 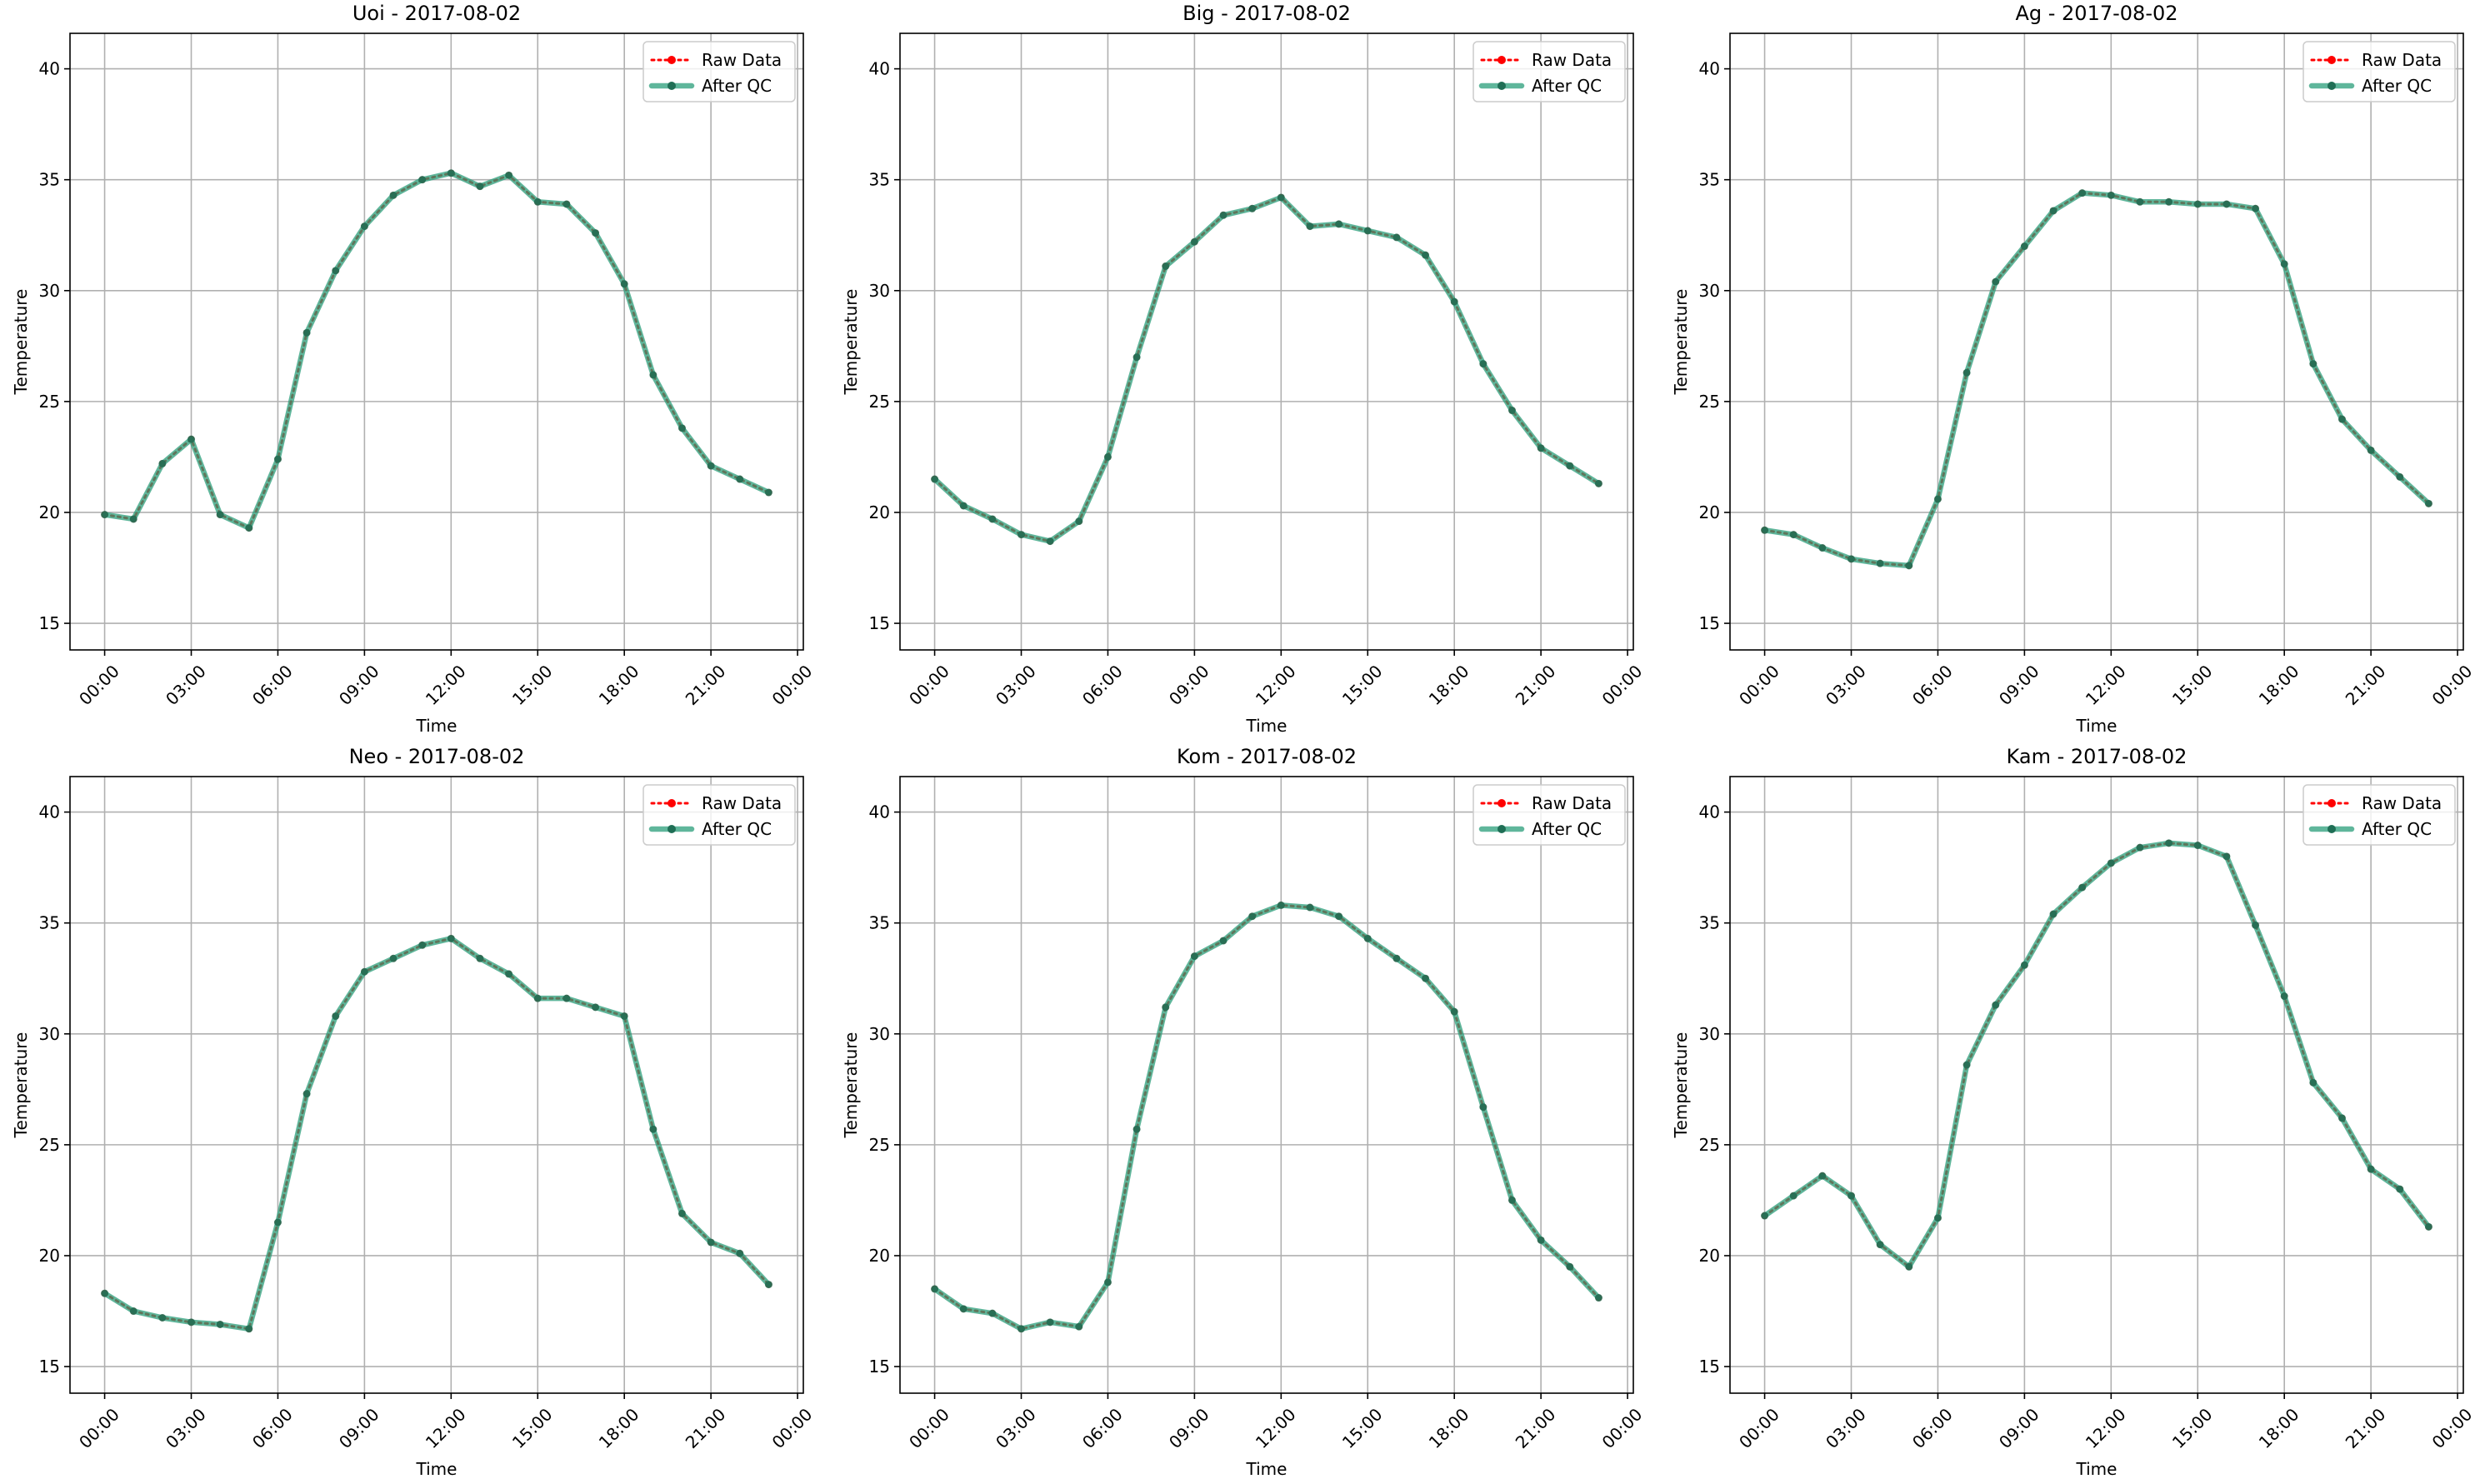 I want to click on y-tick-label: 35, so click(x=879, y=180).